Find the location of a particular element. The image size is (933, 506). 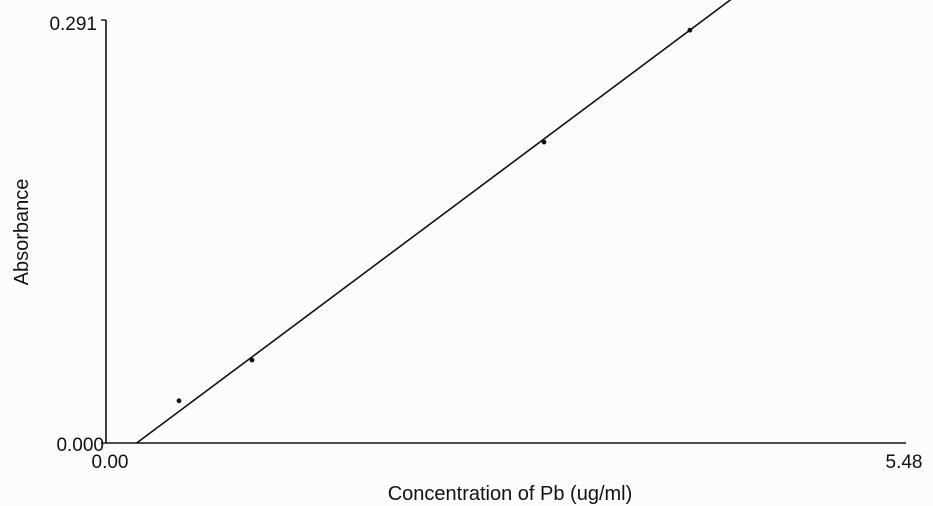

y-axis-title: Absorbance is located at coordinates (22, 232).